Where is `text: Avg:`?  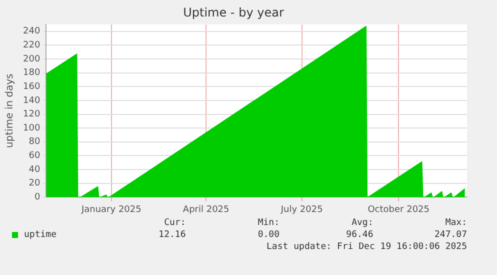 text: Avg: is located at coordinates (362, 223).